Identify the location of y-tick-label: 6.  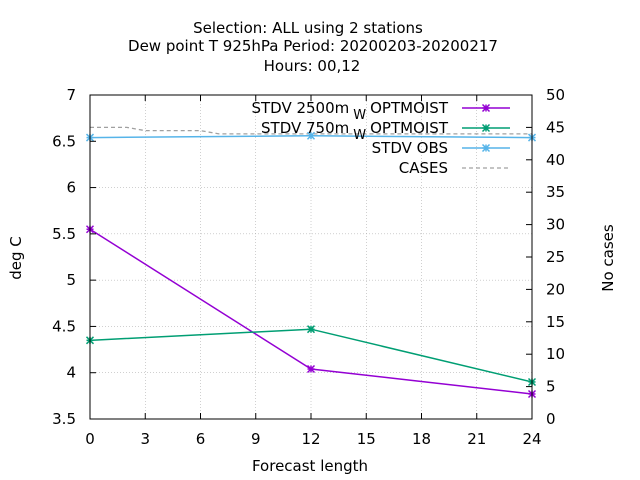
(71, 188).